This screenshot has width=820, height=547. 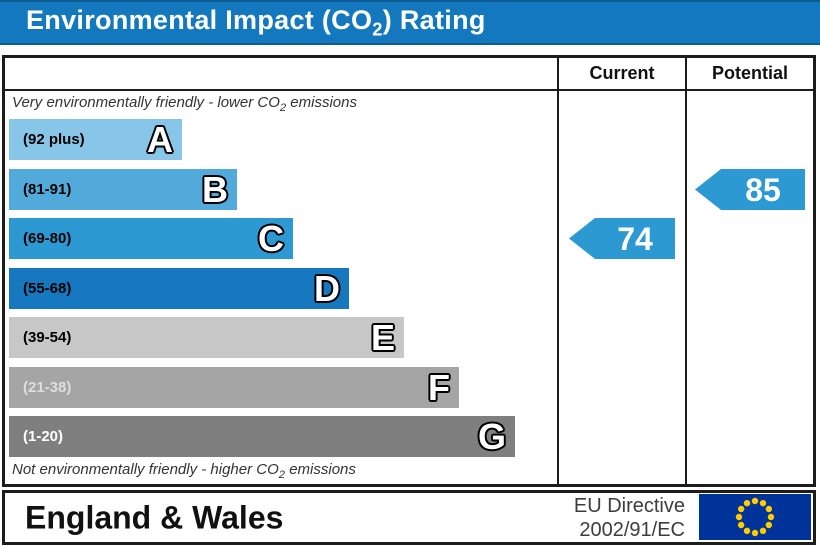 What do you see at coordinates (262, 436) in the screenshot?
I see `band-bar: (1-20) G` at bounding box center [262, 436].